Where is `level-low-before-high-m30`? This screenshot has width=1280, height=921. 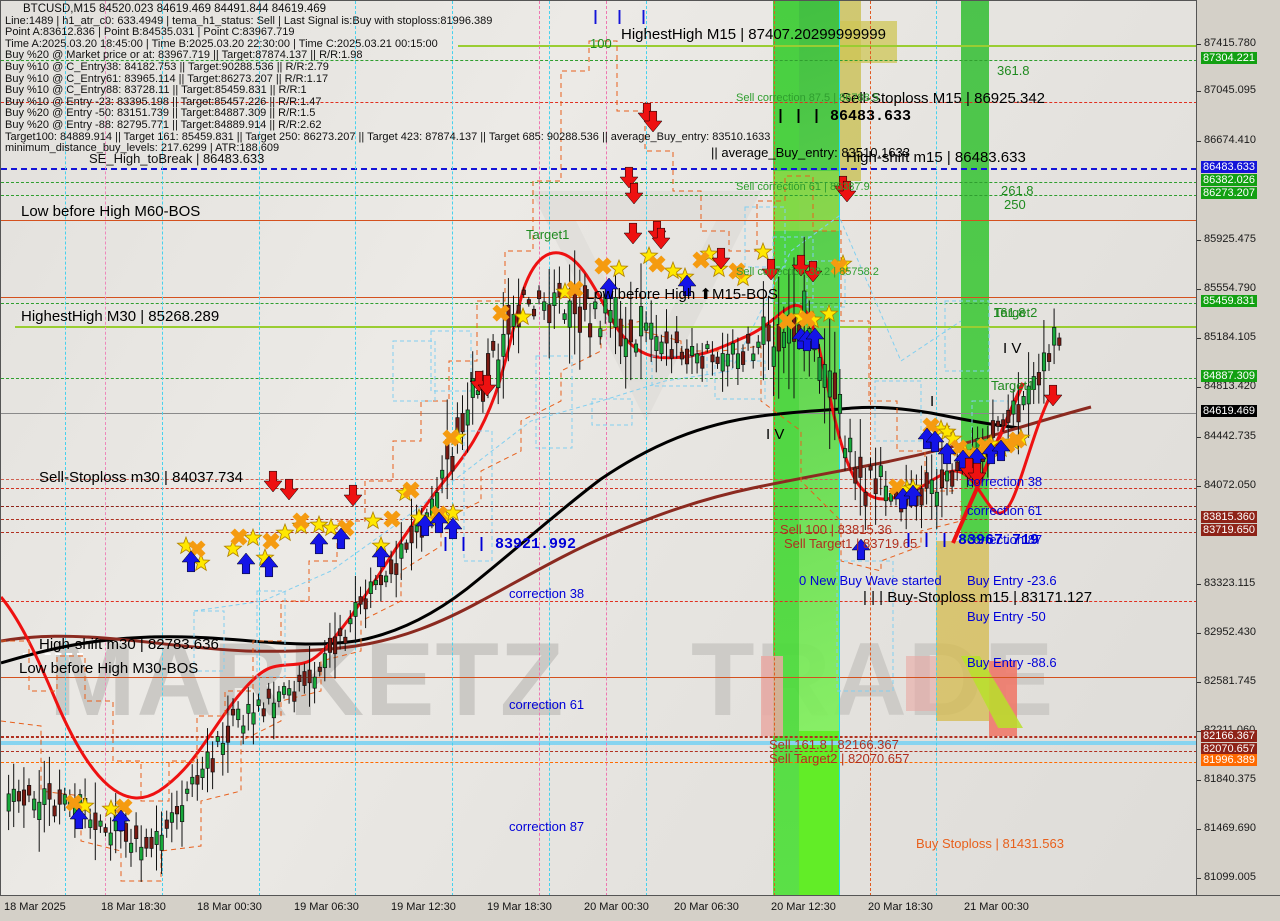
level-low-before-high-m30 is located at coordinates (598, 677).